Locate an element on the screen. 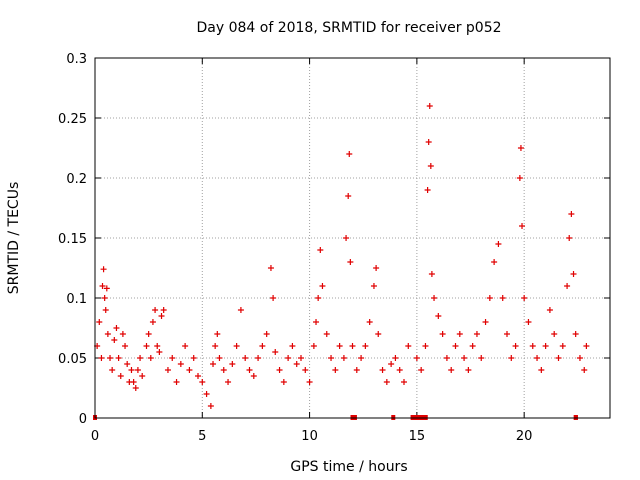 Image resolution: width=640 pixels, height=480 pixels. x-tick-label: 10 is located at coordinates (309, 436).